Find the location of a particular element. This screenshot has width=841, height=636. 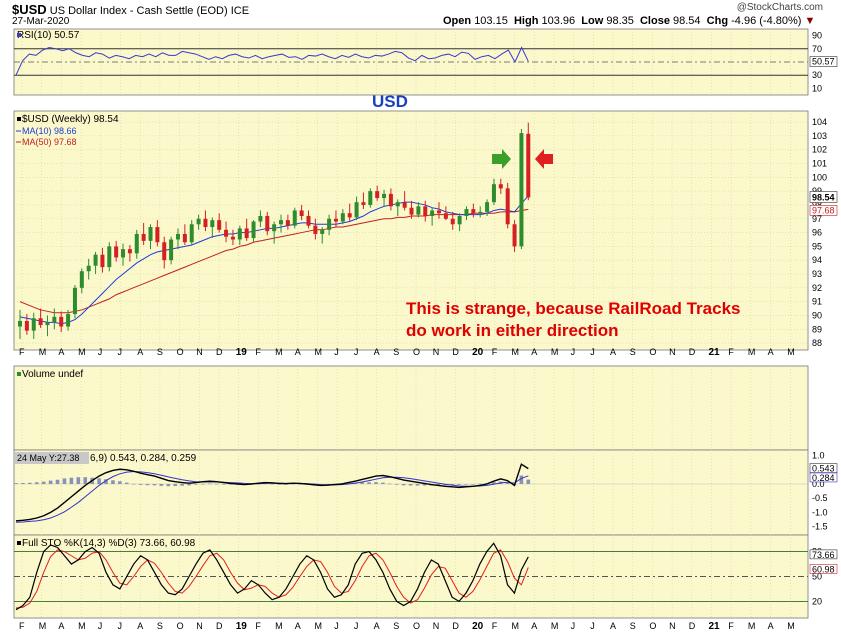

month-label-0-4: J is located at coordinates (100, 352).